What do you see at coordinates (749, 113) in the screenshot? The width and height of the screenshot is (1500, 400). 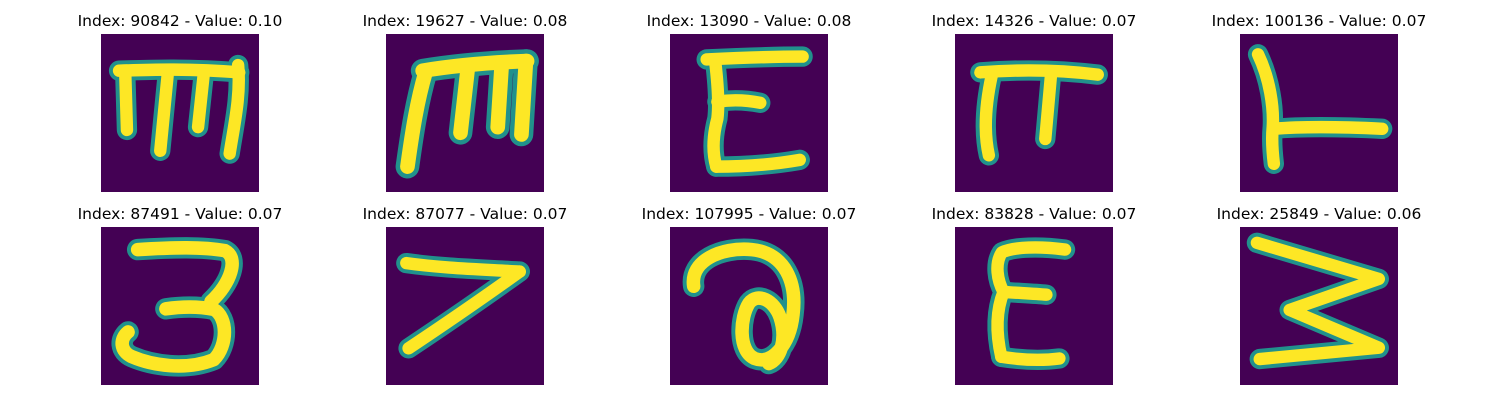 I see `glyph-image-e-shape` at bounding box center [749, 113].